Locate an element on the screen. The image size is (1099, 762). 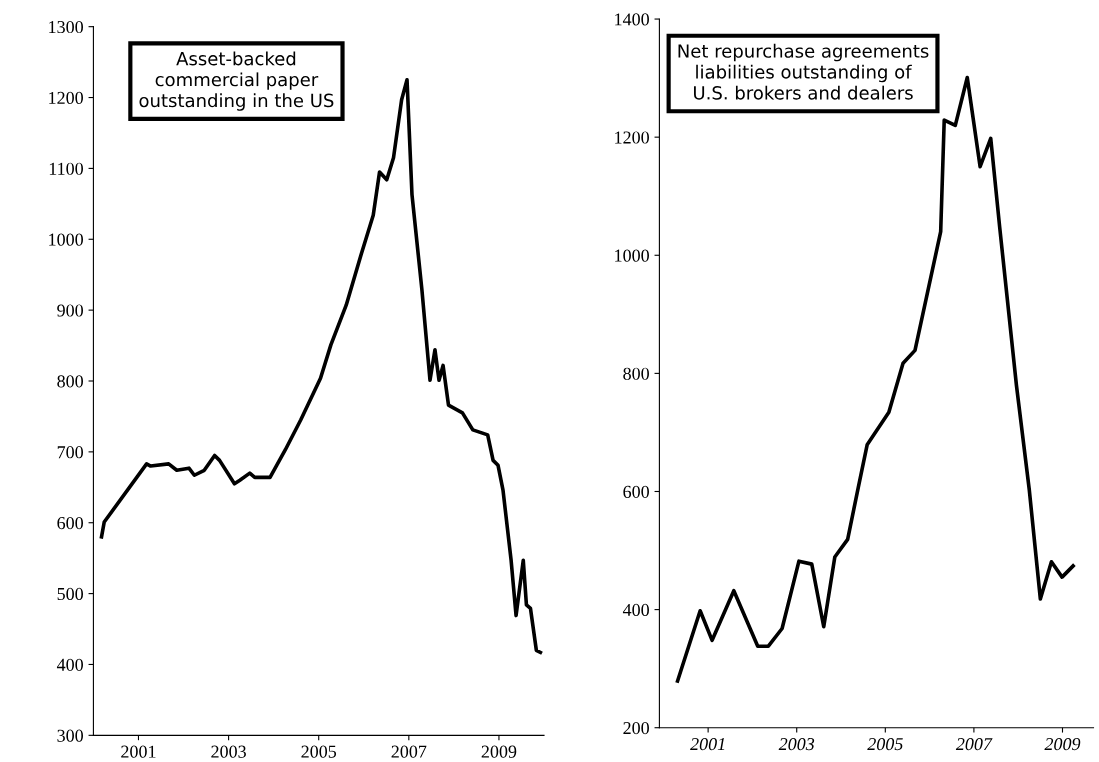
text: Asset-backed commercial paper outstanding in the US is located at coordinates (236, 81).